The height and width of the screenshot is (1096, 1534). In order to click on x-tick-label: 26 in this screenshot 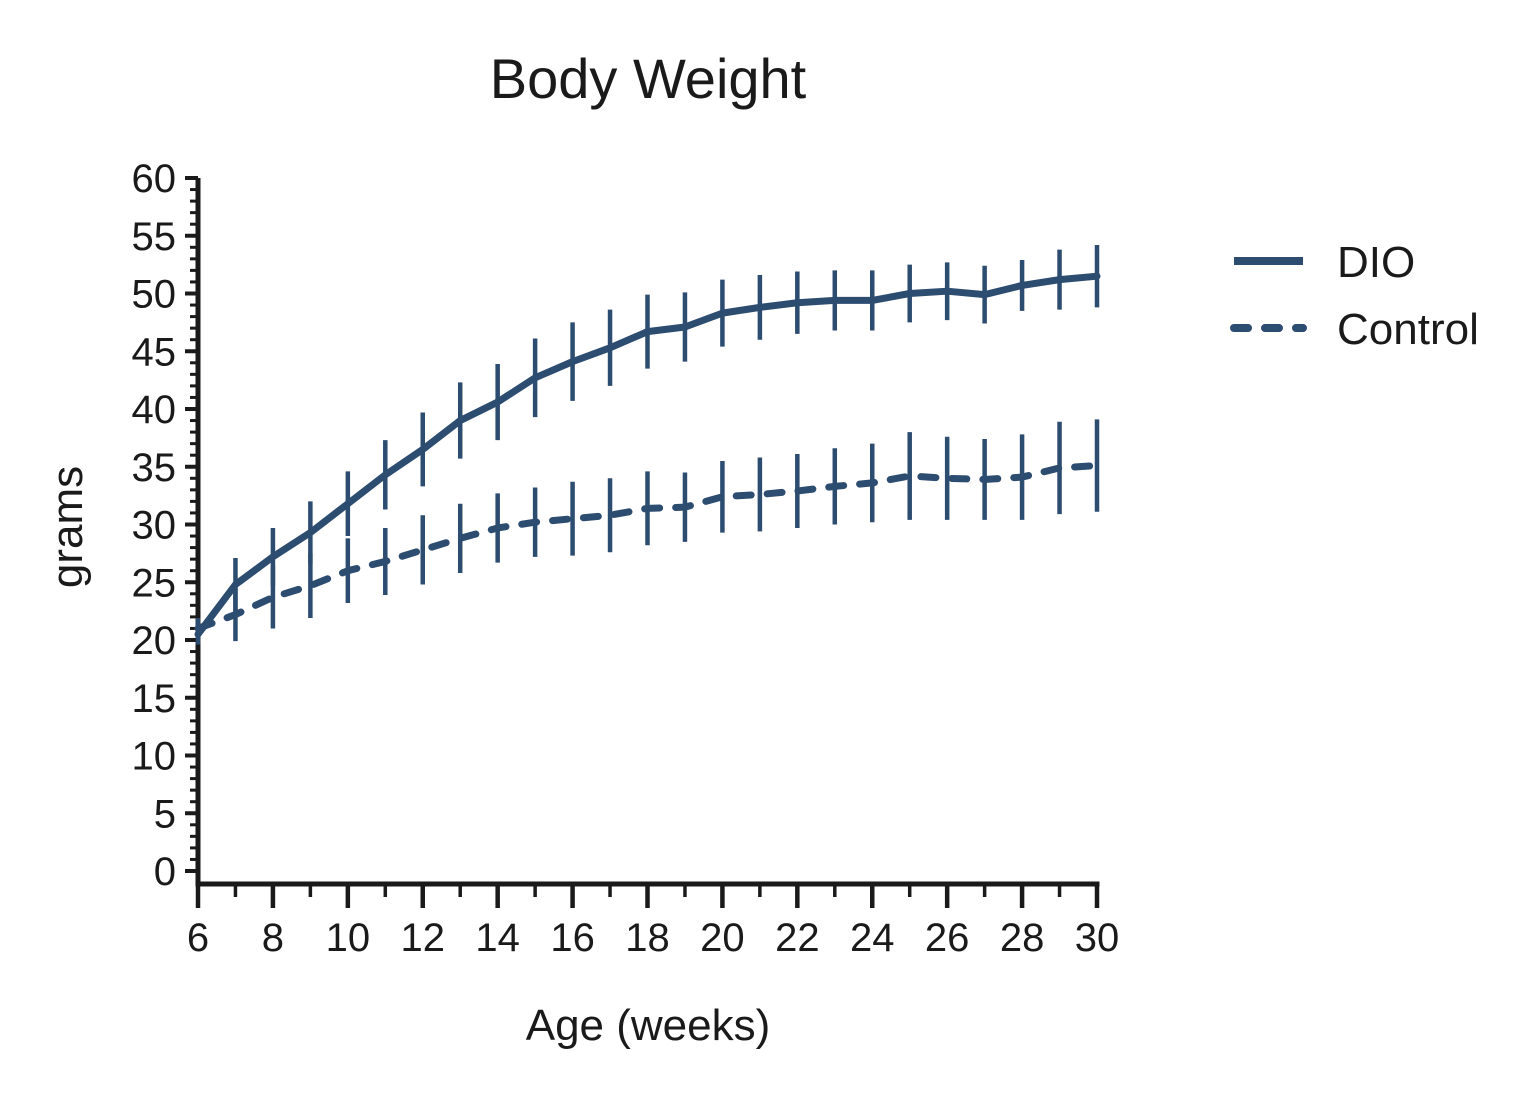, I will do `click(947, 938)`.